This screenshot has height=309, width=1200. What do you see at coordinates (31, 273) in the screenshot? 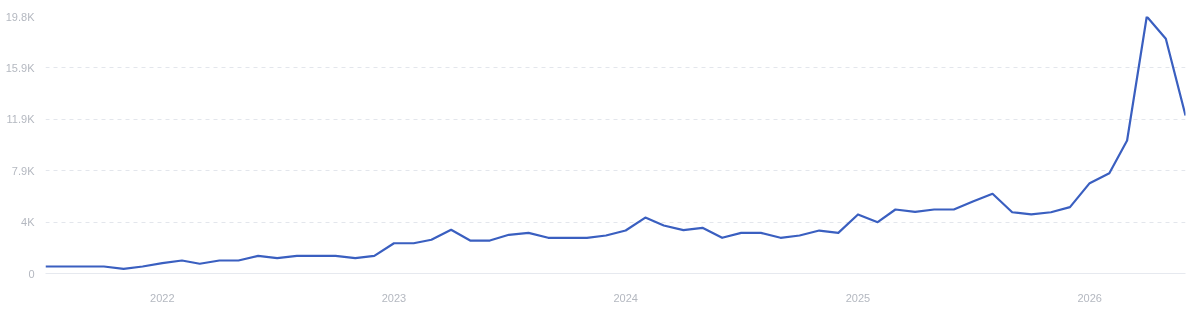
I see `y-tick-label: 0` at bounding box center [31, 273].